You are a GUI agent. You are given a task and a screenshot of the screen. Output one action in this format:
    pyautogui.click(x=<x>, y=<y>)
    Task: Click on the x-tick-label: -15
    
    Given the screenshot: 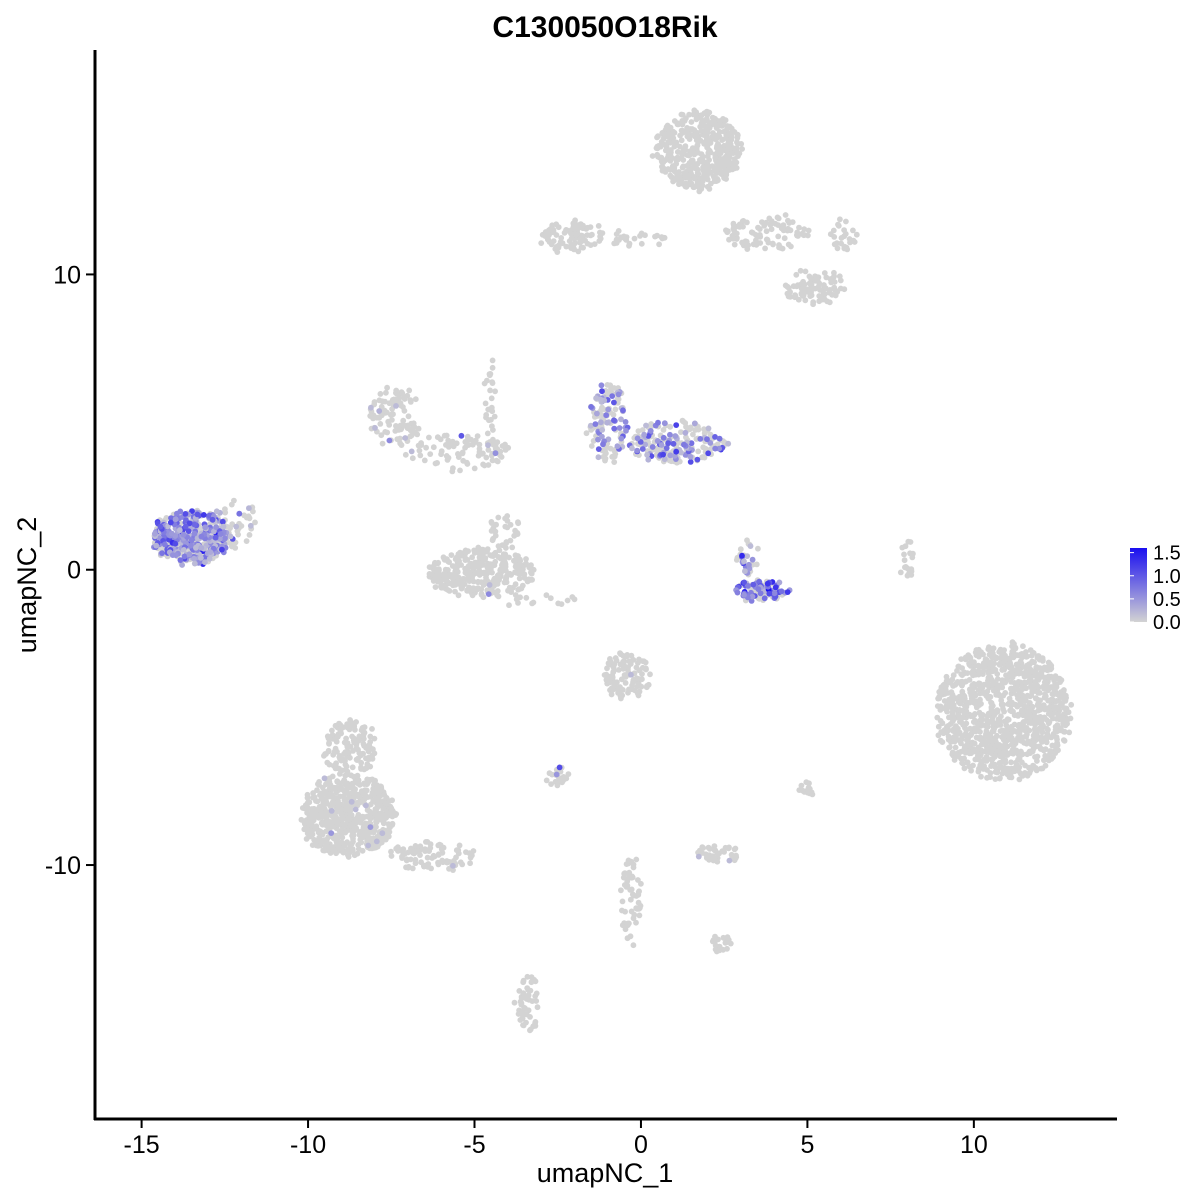 What is the action you would take?
    pyautogui.click(x=142, y=1145)
    